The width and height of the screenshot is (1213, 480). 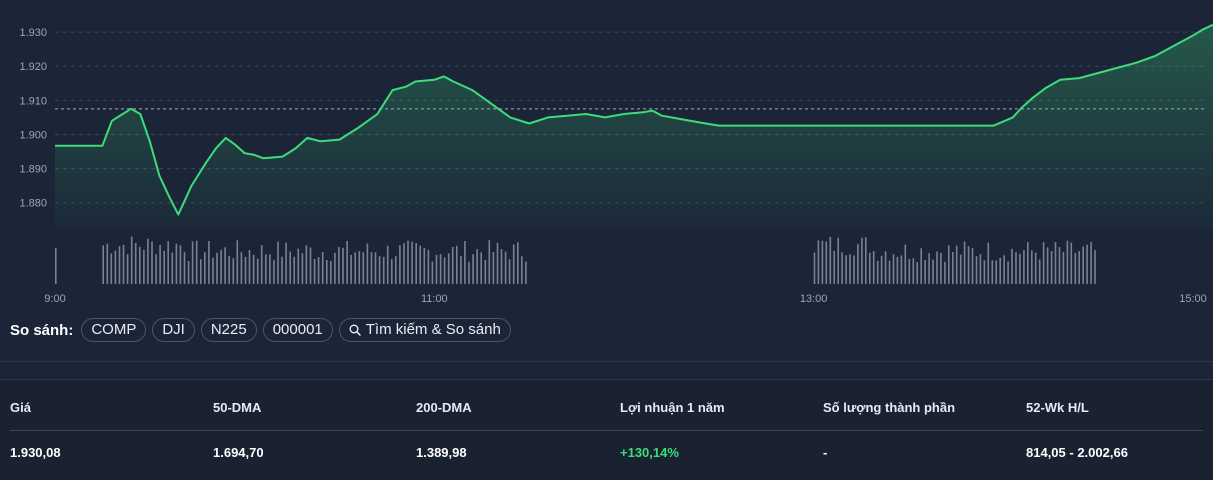 I want to click on y-tick-label: 1.920, so click(x=33, y=67).